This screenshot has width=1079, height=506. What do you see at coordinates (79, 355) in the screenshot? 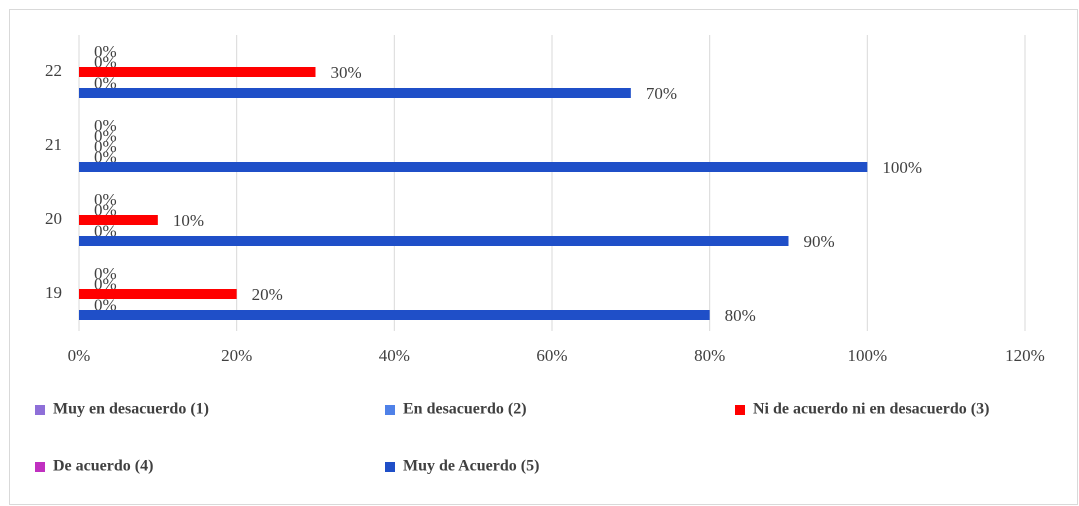
I see `x-tick-label: 0%` at bounding box center [79, 355].